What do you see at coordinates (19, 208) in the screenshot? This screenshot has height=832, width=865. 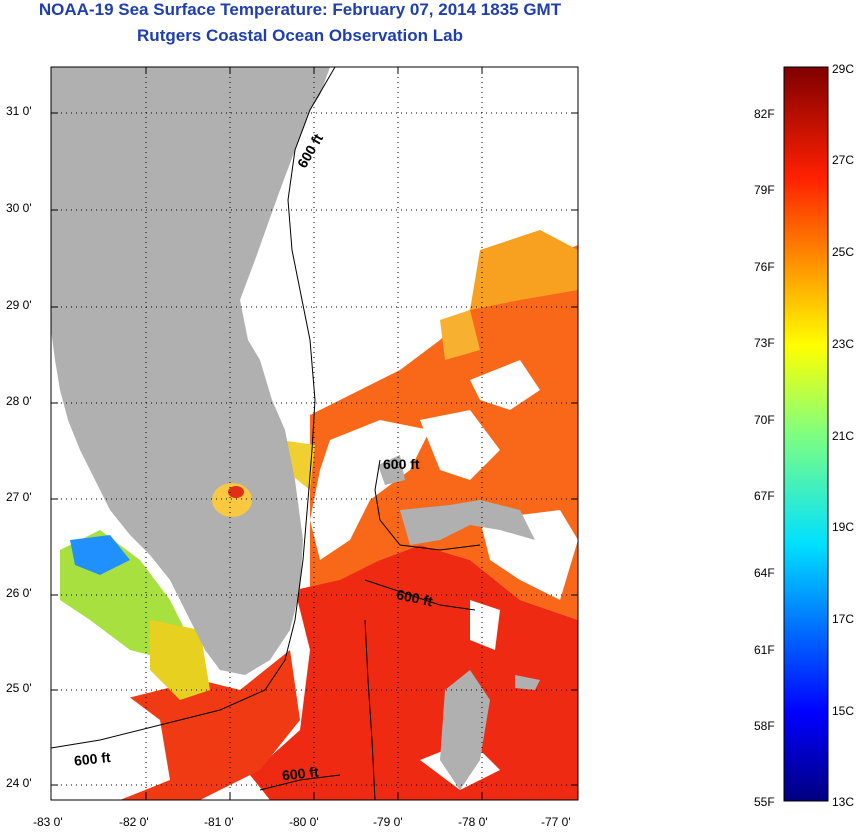 I see `lat-label: 30 0'` at bounding box center [19, 208].